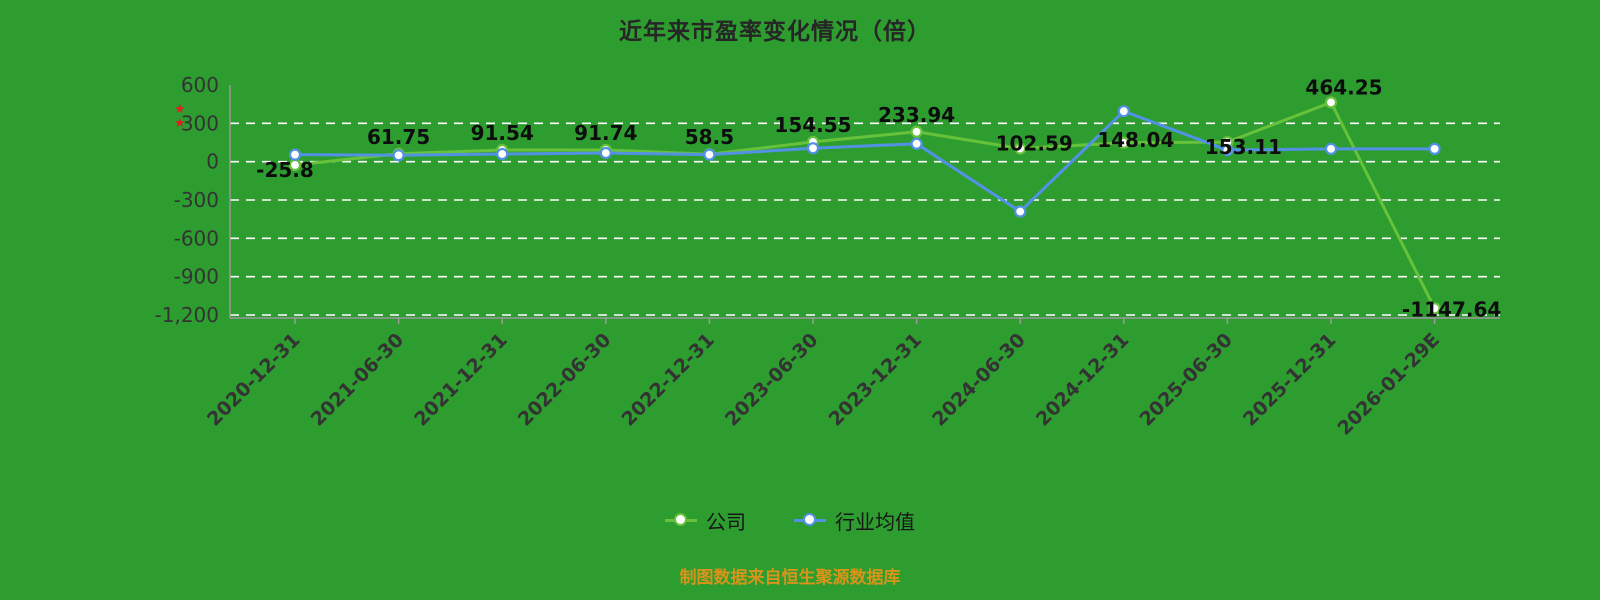 The image size is (1600, 600). Describe the element at coordinates (709, 137) in the screenshot. I see `data-point-label: 58.5` at that location.